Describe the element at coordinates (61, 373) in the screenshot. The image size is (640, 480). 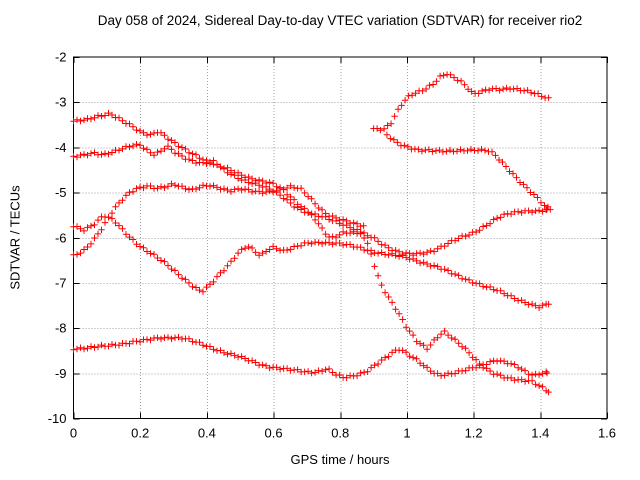
I see `y-tick-label: -9` at that location.